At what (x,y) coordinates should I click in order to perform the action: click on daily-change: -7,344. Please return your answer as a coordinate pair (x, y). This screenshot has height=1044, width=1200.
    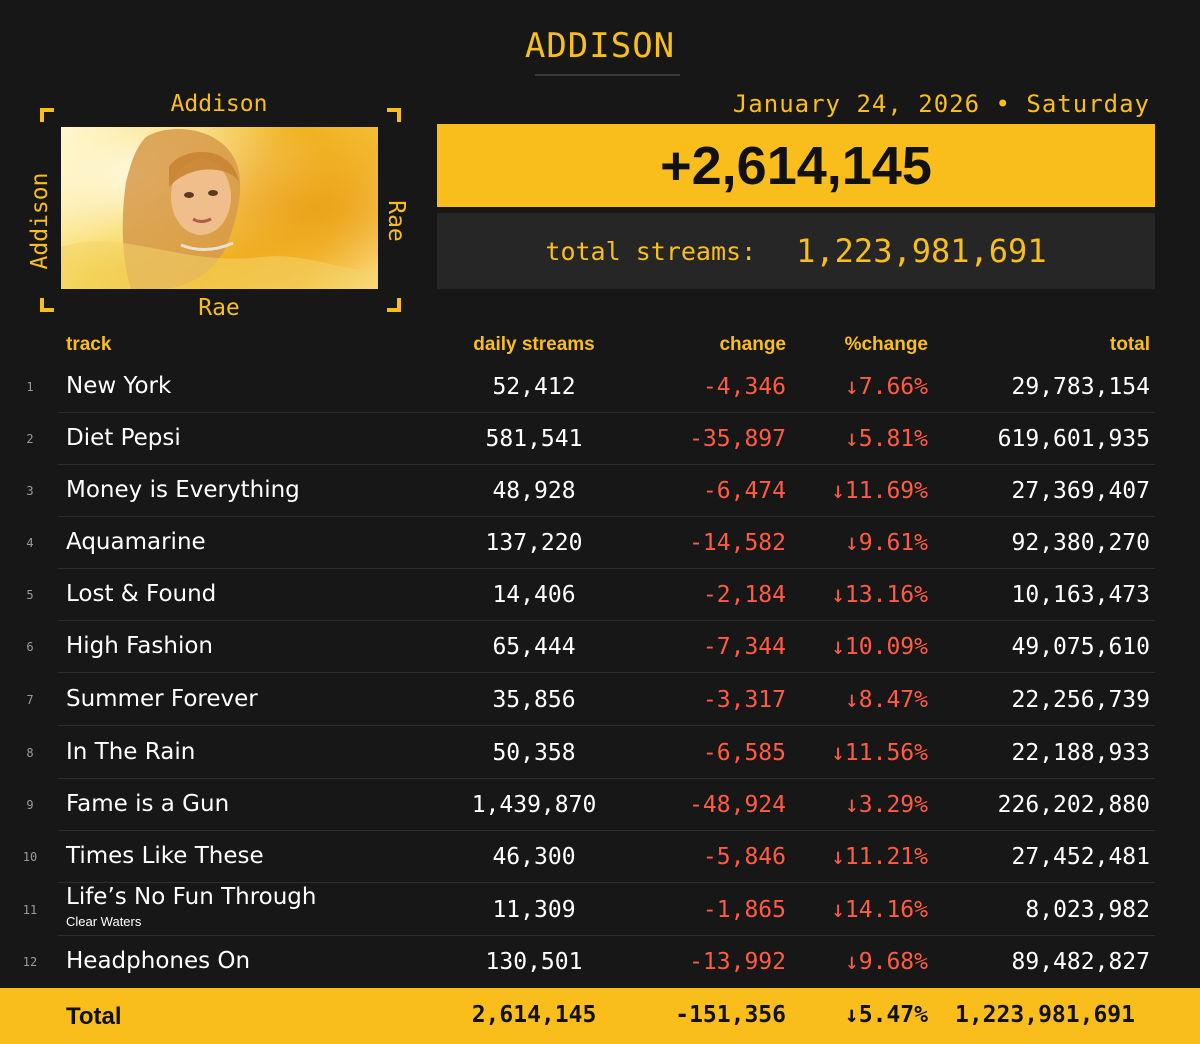
    Looking at the image, I should click on (744, 647).